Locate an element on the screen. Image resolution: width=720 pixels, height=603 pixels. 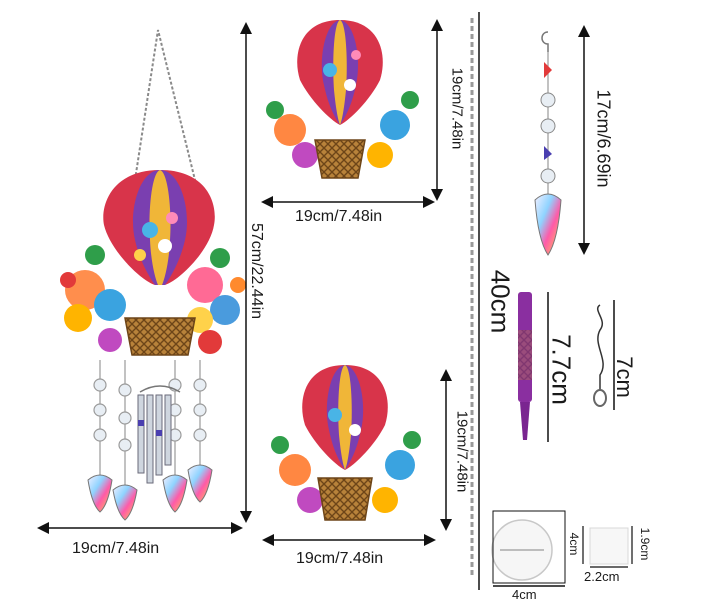
top-width-label: 19cm/7.48in is located at coordinates (339, 216).